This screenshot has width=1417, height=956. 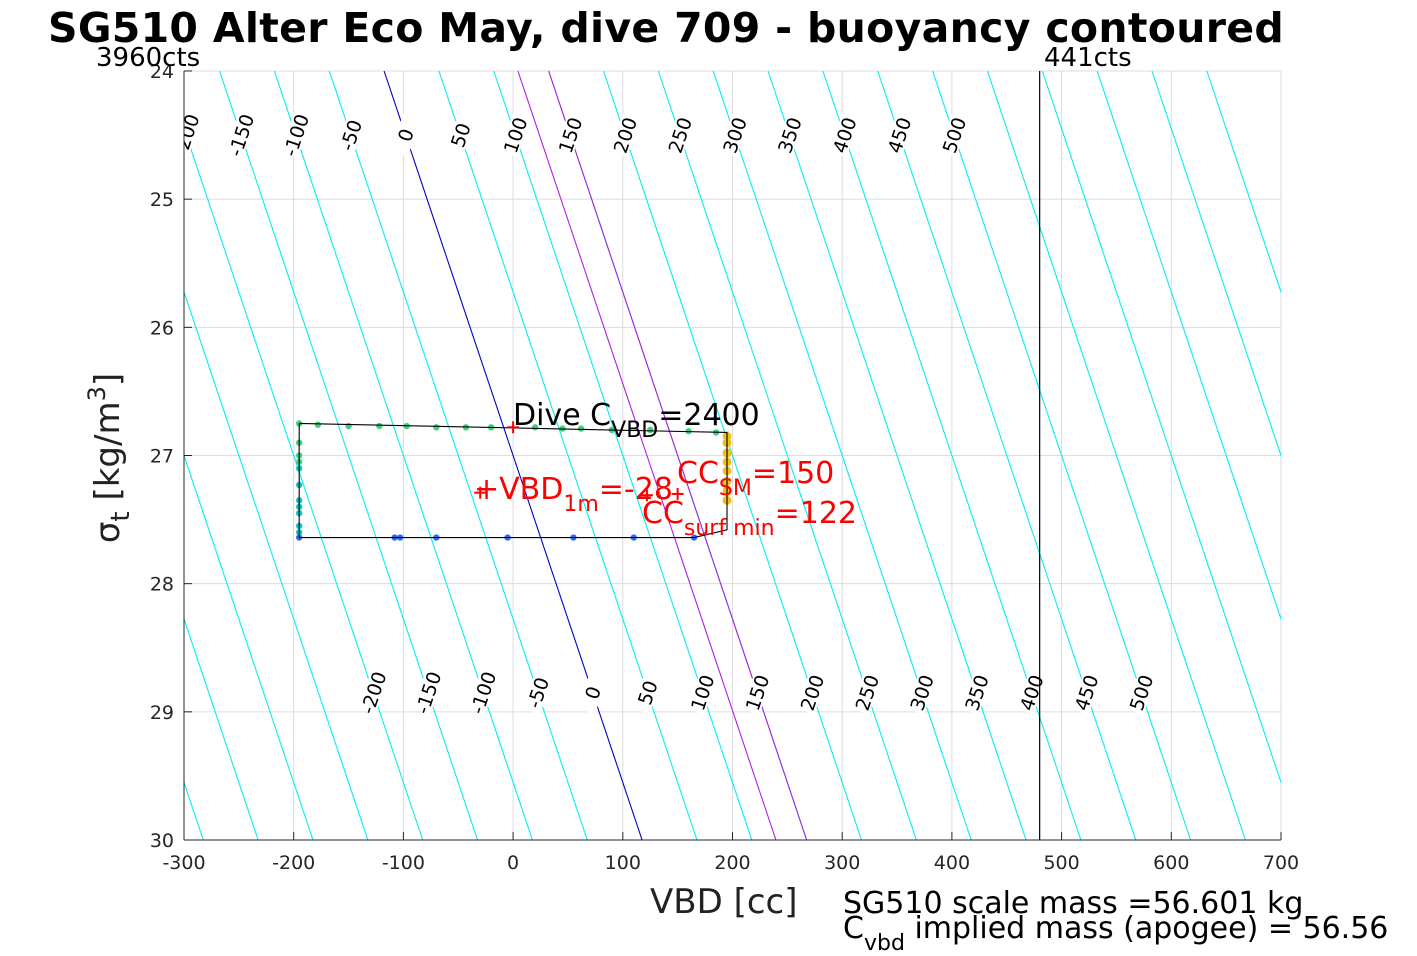 I want to click on y-axis-label-close: ], so click(x=108, y=379).